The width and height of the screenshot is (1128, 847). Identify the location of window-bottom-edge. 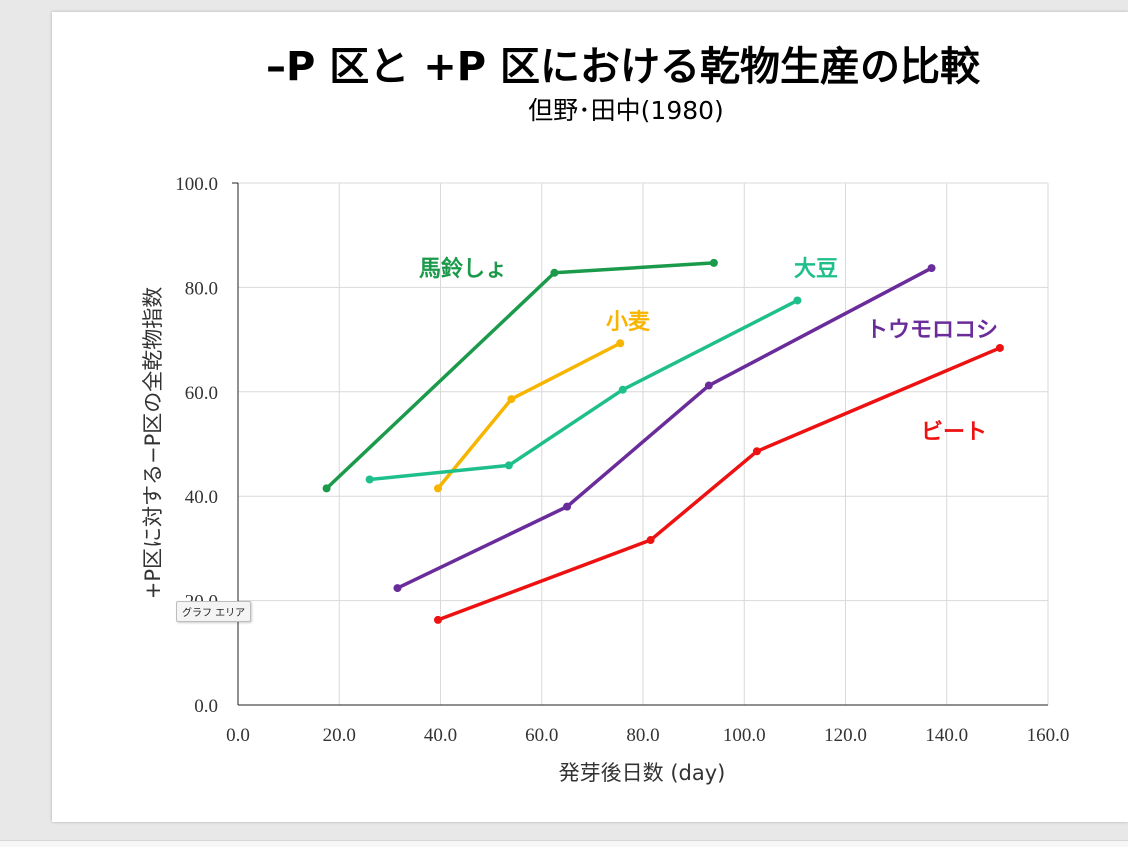
(564, 843).